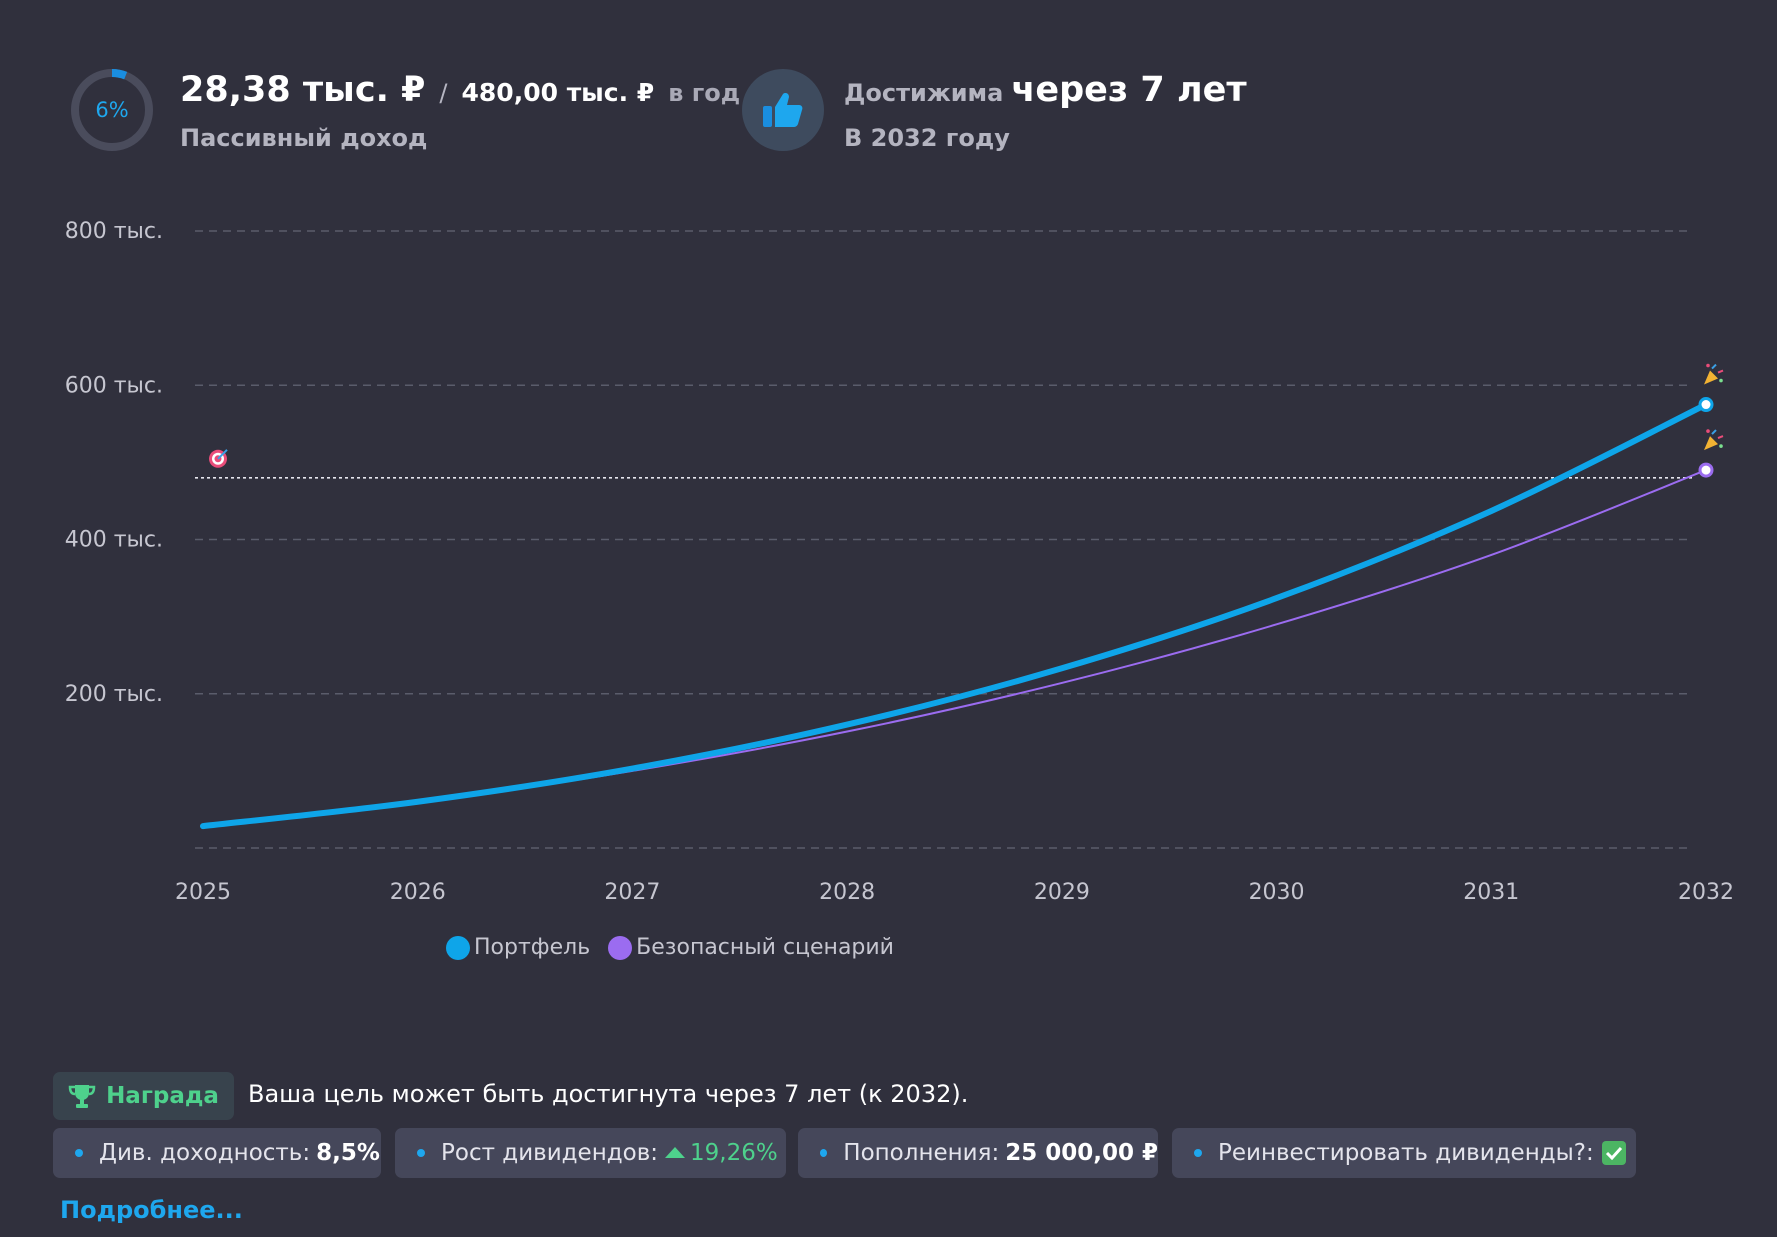 This screenshot has width=1777, height=1237. Describe the element at coordinates (1491, 892) in the screenshot. I see `x-tick-label: 2031` at that location.